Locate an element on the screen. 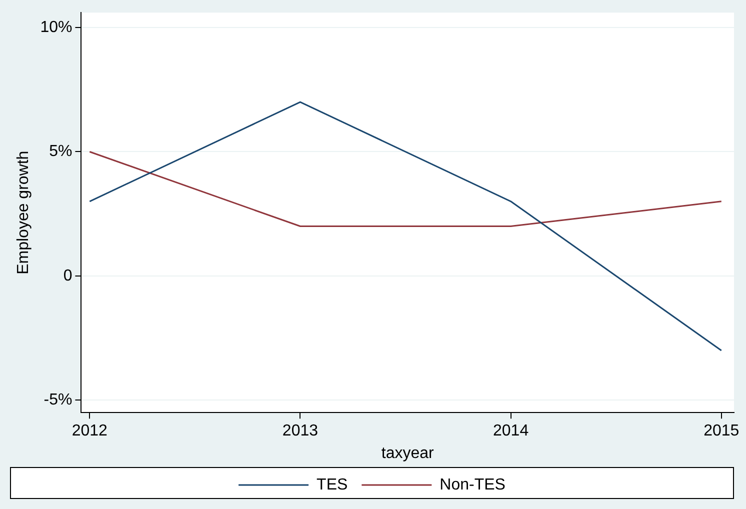 This screenshot has width=746, height=509. y-tick-label: 5% is located at coordinates (60, 151).